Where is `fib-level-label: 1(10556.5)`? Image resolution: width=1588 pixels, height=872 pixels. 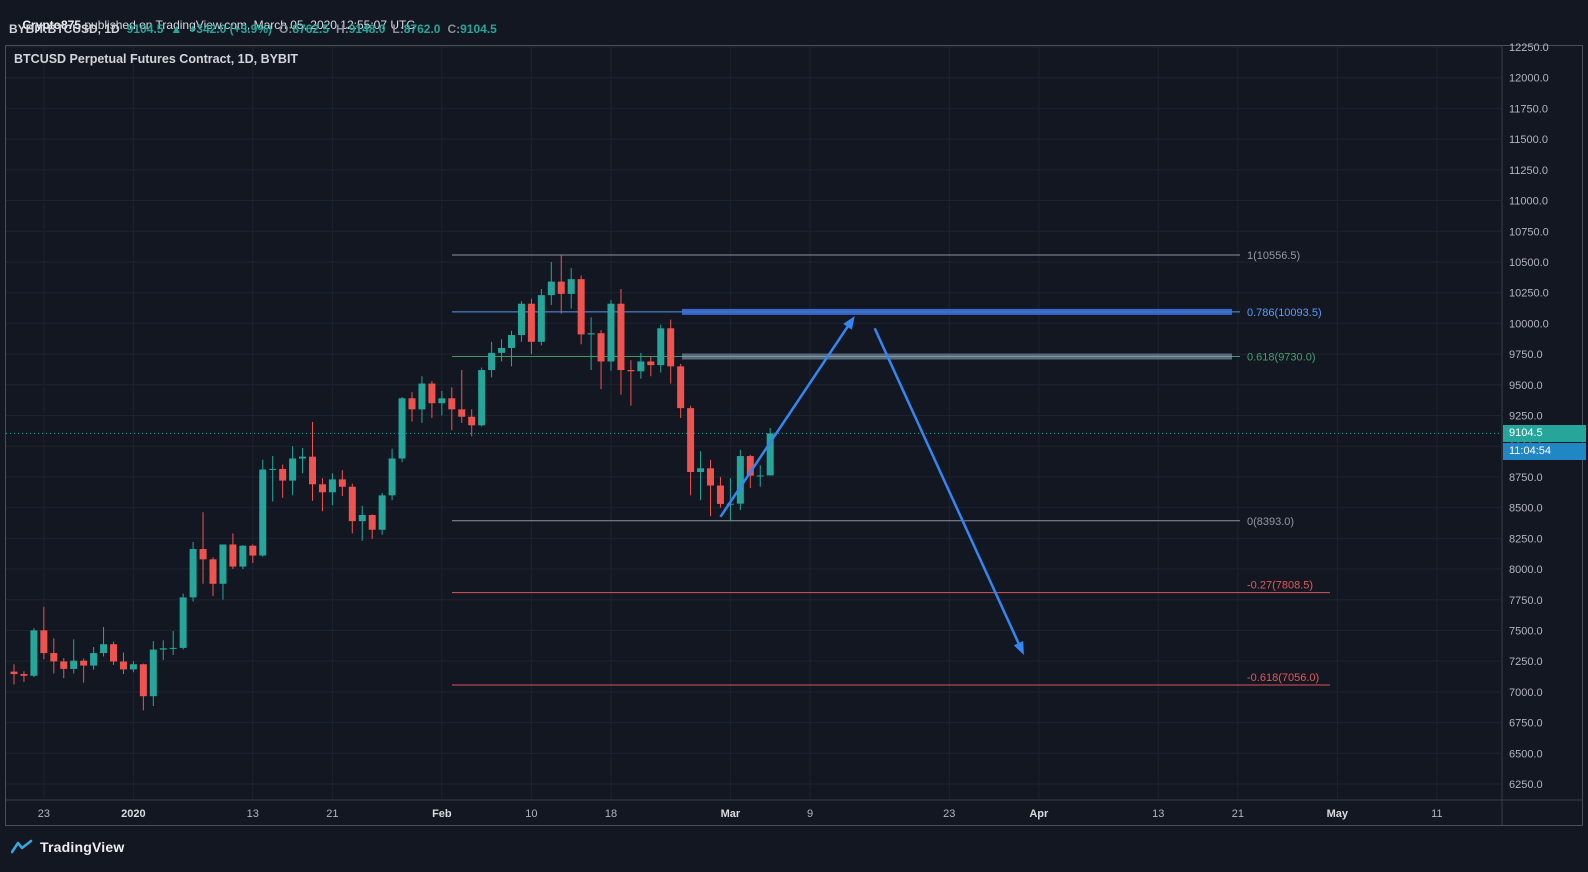 fib-level-label: 1(10556.5) is located at coordinates (1273, 256).